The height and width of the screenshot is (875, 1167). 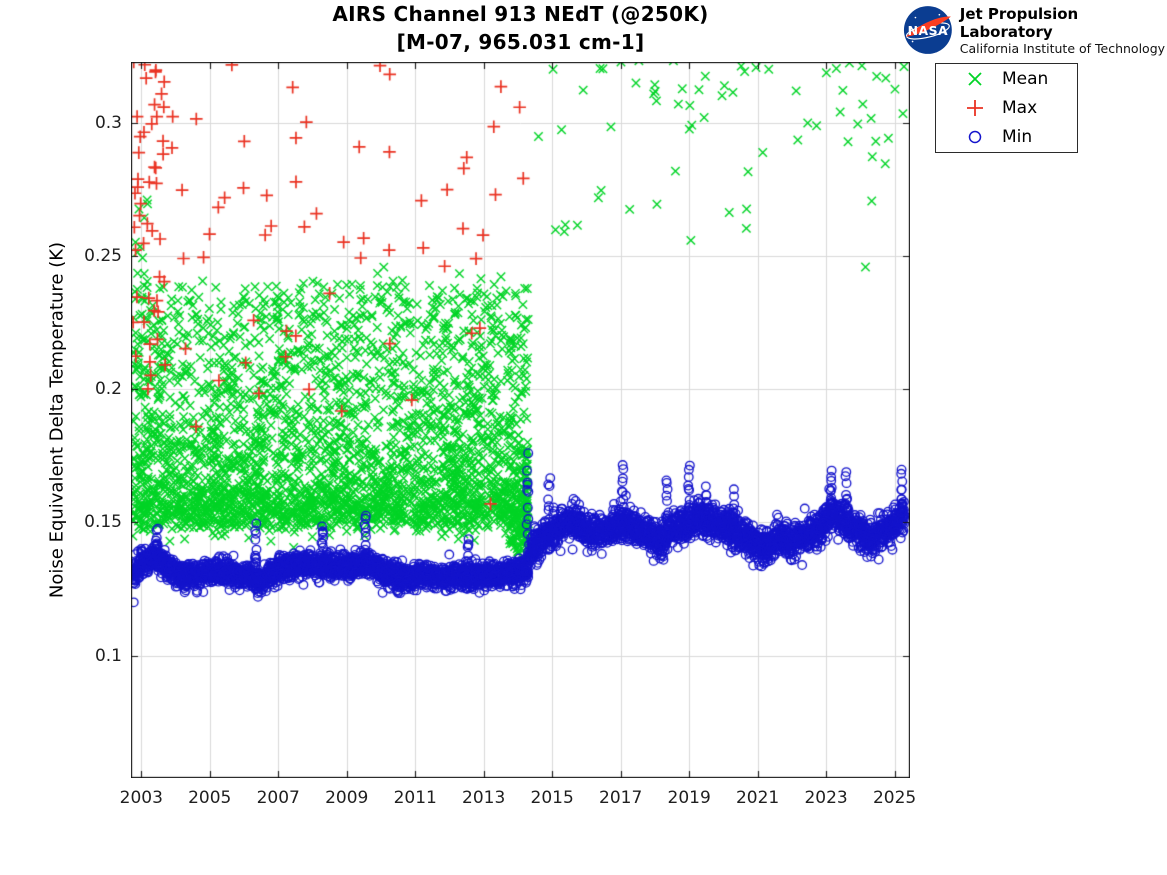 I want to click on y-tick-label: 0.25, so click(x=103, y=256).